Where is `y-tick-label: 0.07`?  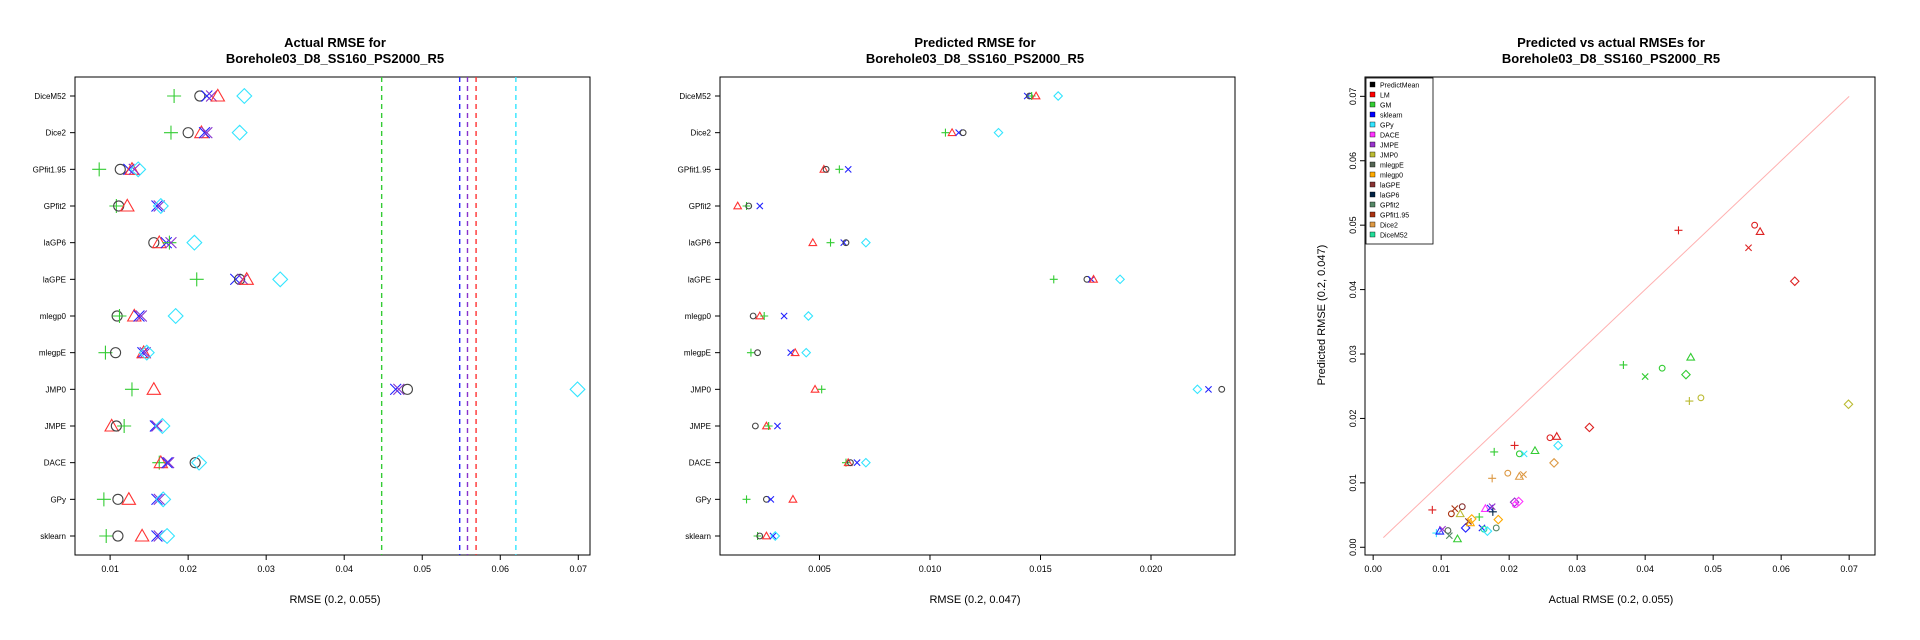
y-tick-label: 0.07 is located at coordinates (1353, 97).